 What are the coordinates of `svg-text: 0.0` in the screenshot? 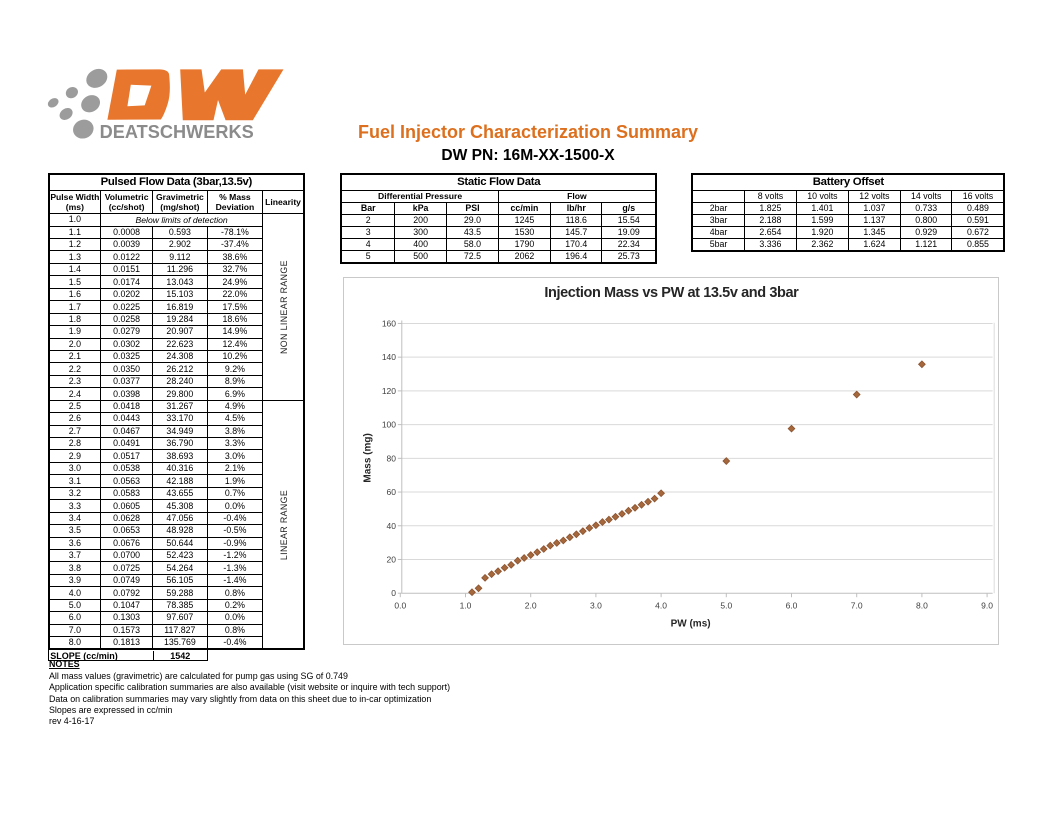 It's located at (401, 606).